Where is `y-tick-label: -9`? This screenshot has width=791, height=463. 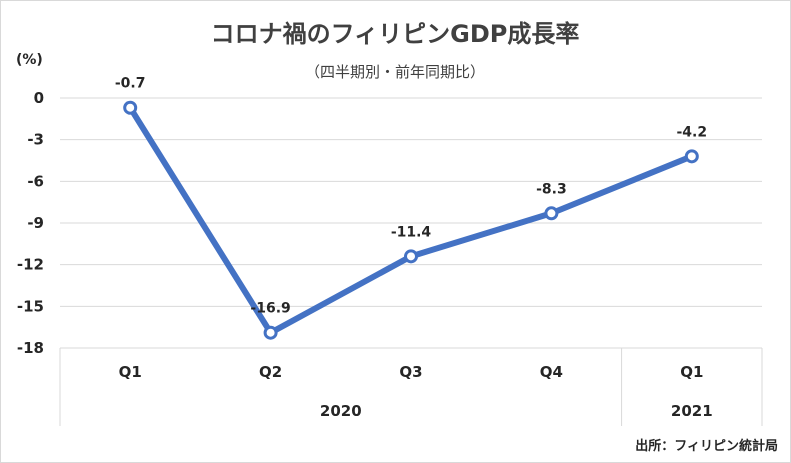
y-tick-label: -9 is located at coordinates (35, 223).